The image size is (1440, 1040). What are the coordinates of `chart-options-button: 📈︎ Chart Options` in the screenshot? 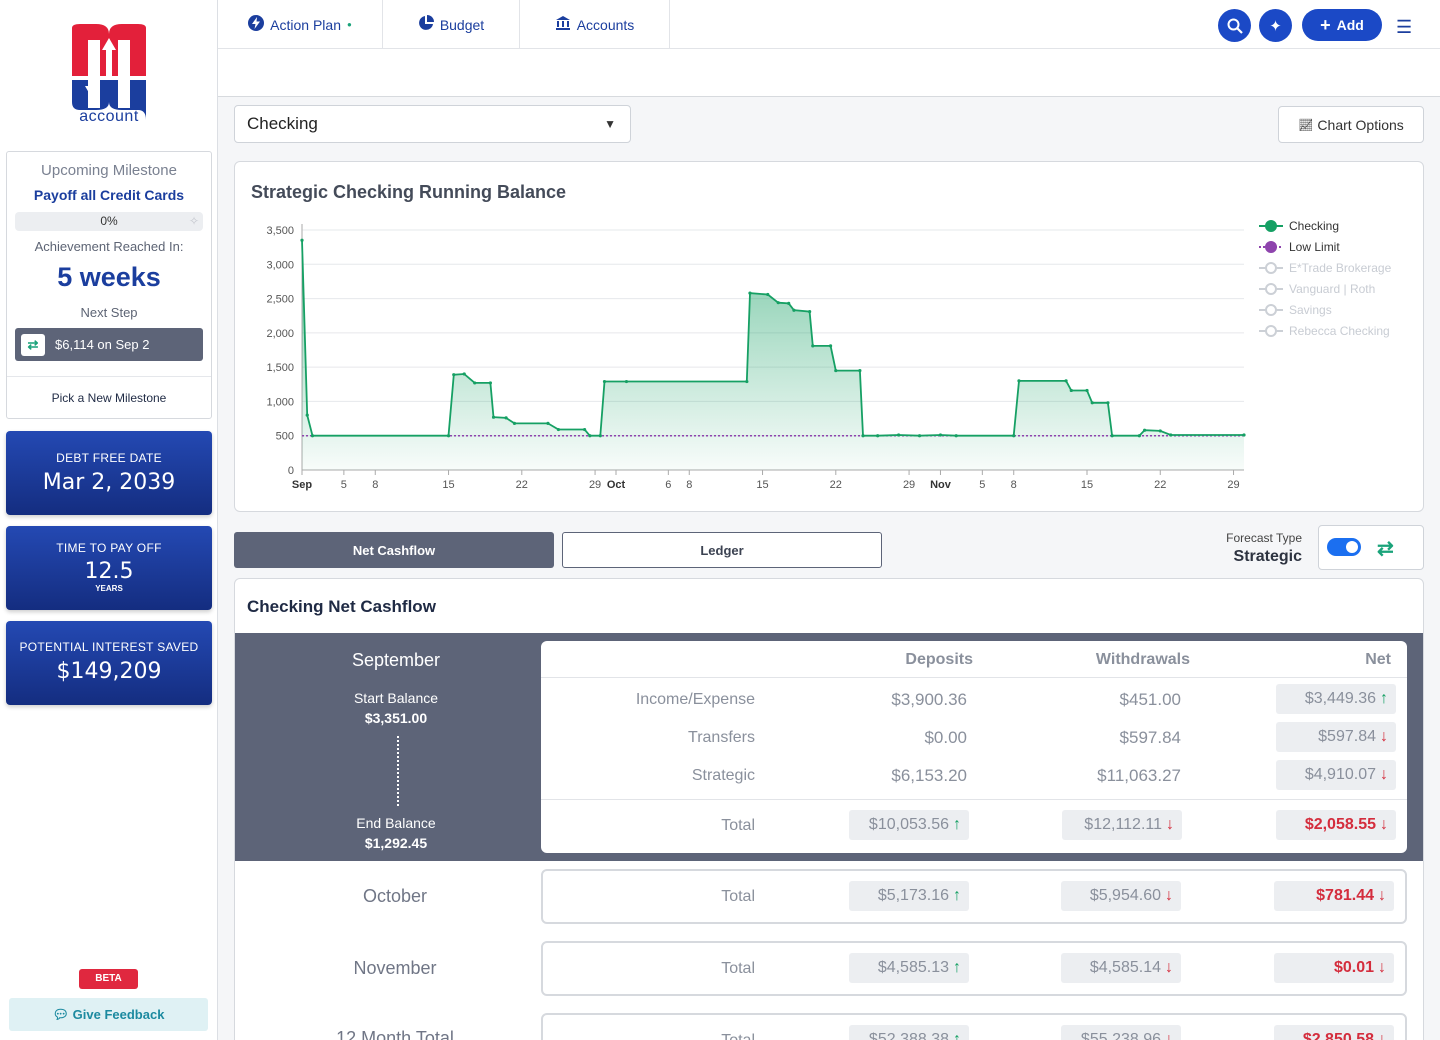 It's located at (1351, 124).